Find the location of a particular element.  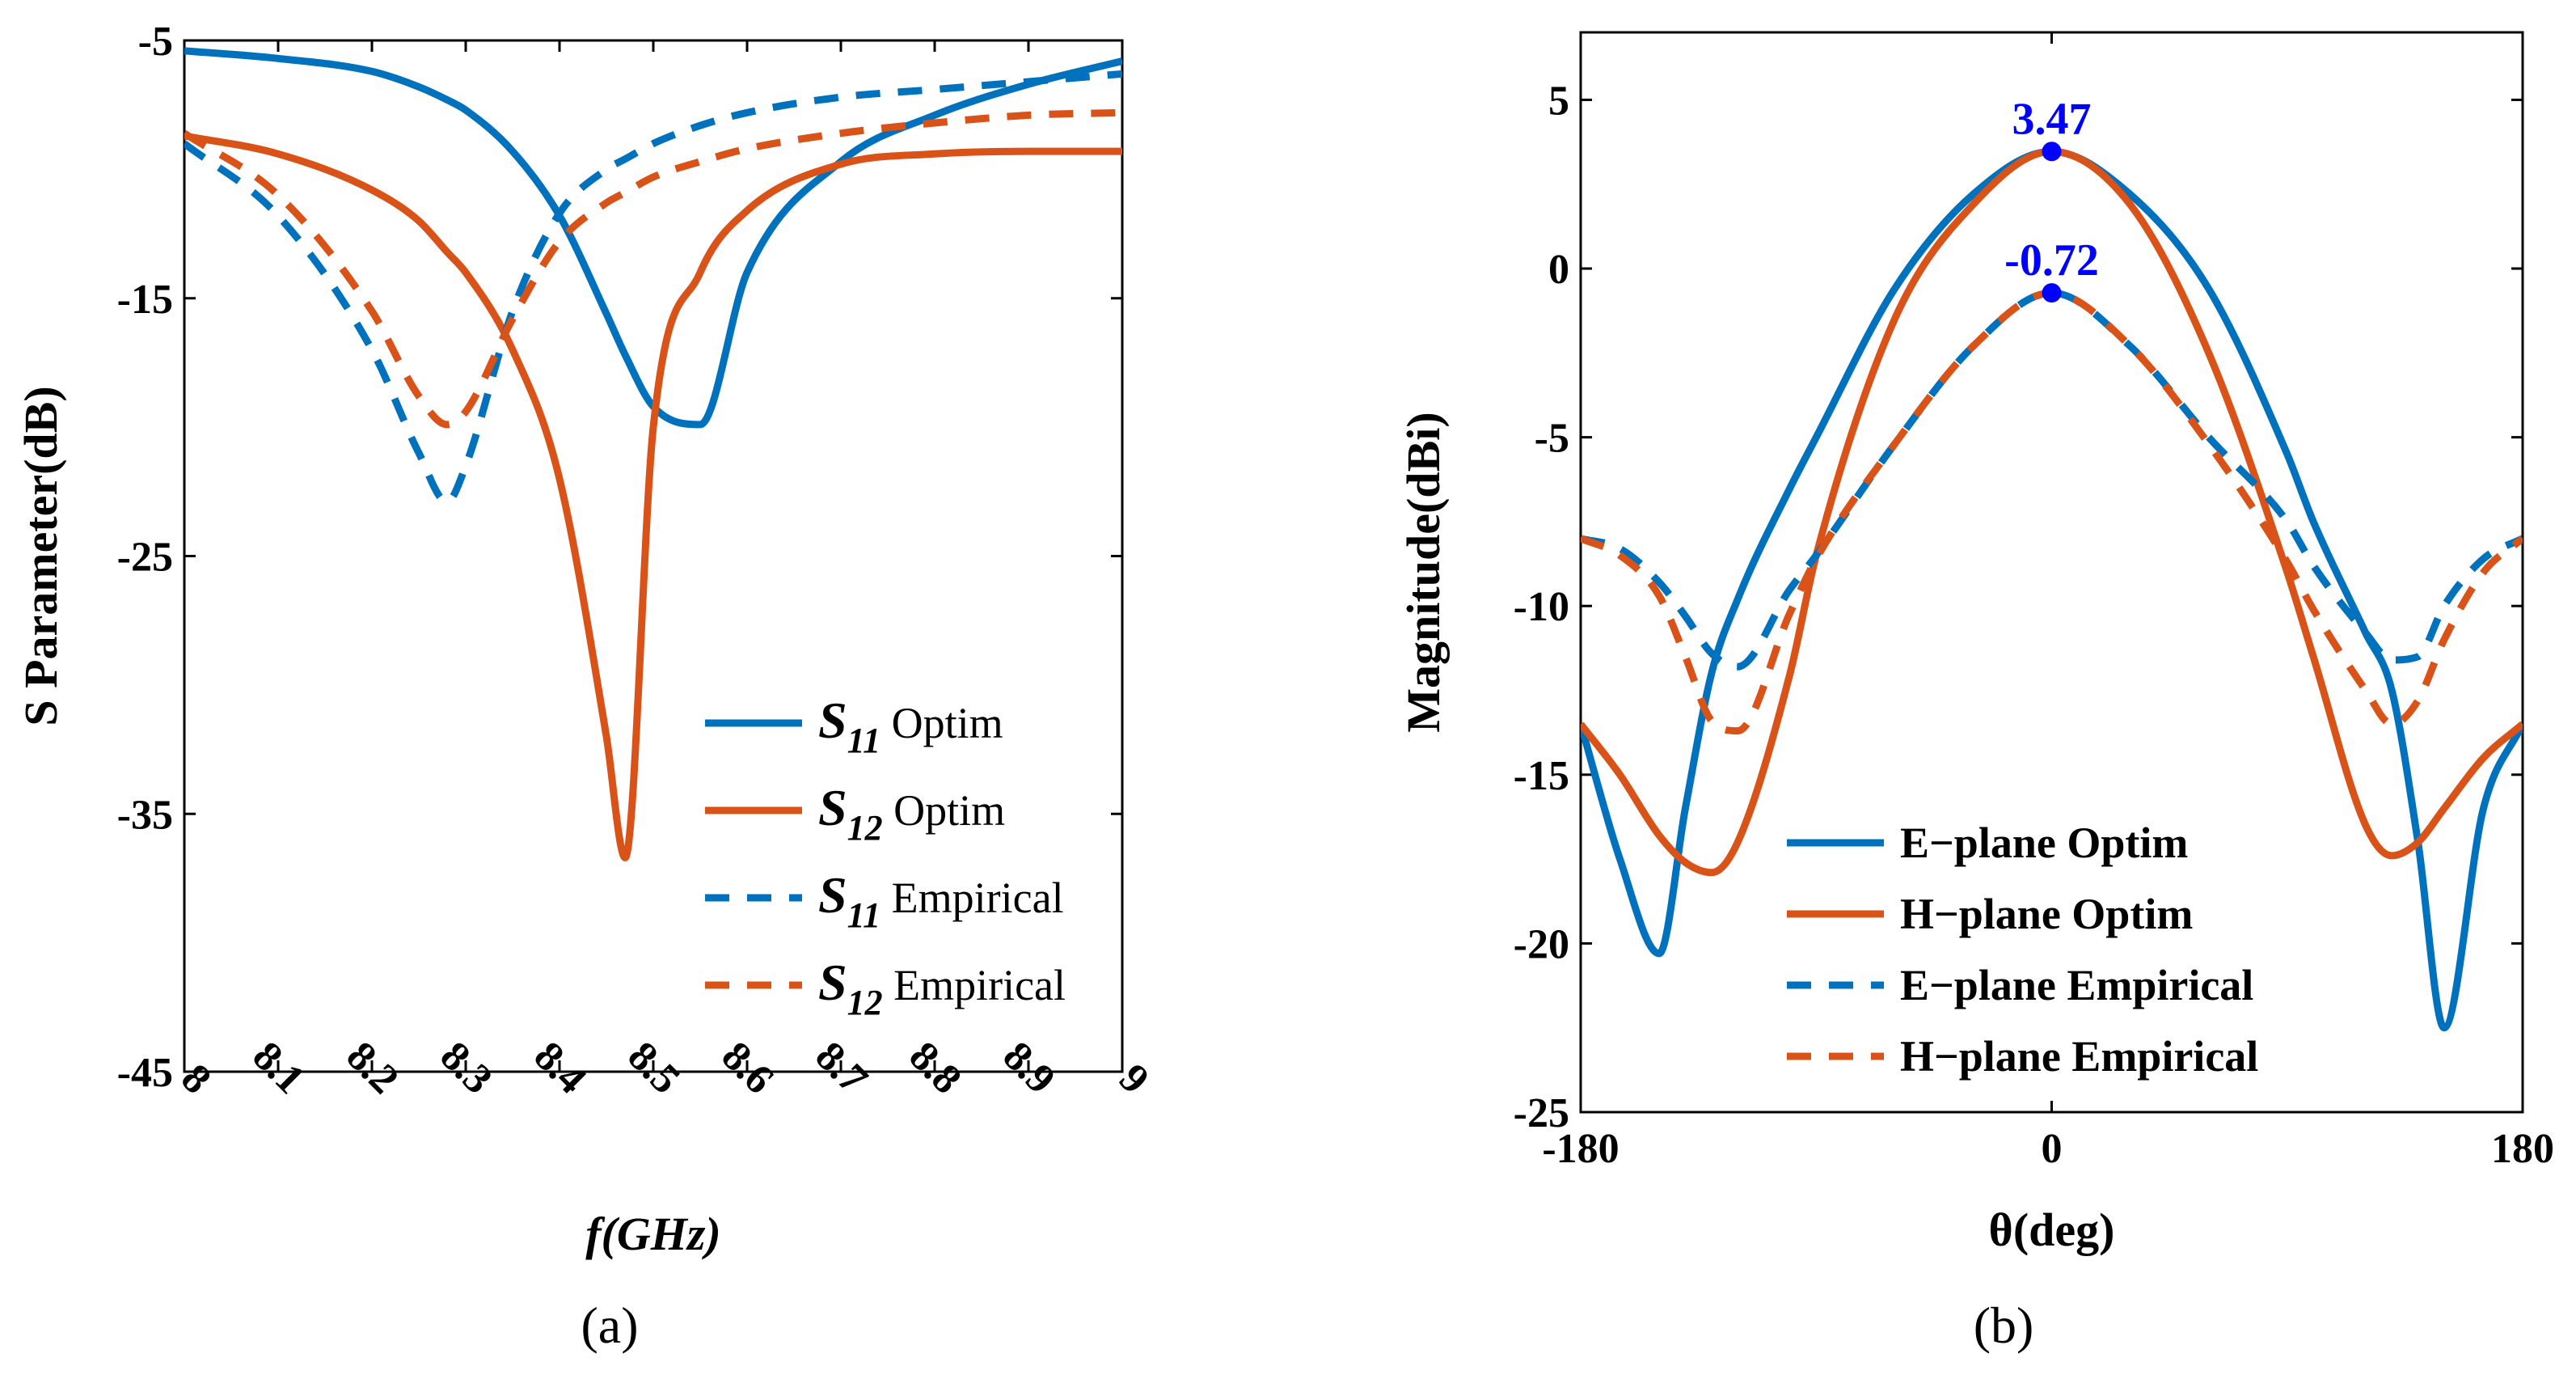

x-tick-label: 8.6 is located at coordinates (748, 1067).